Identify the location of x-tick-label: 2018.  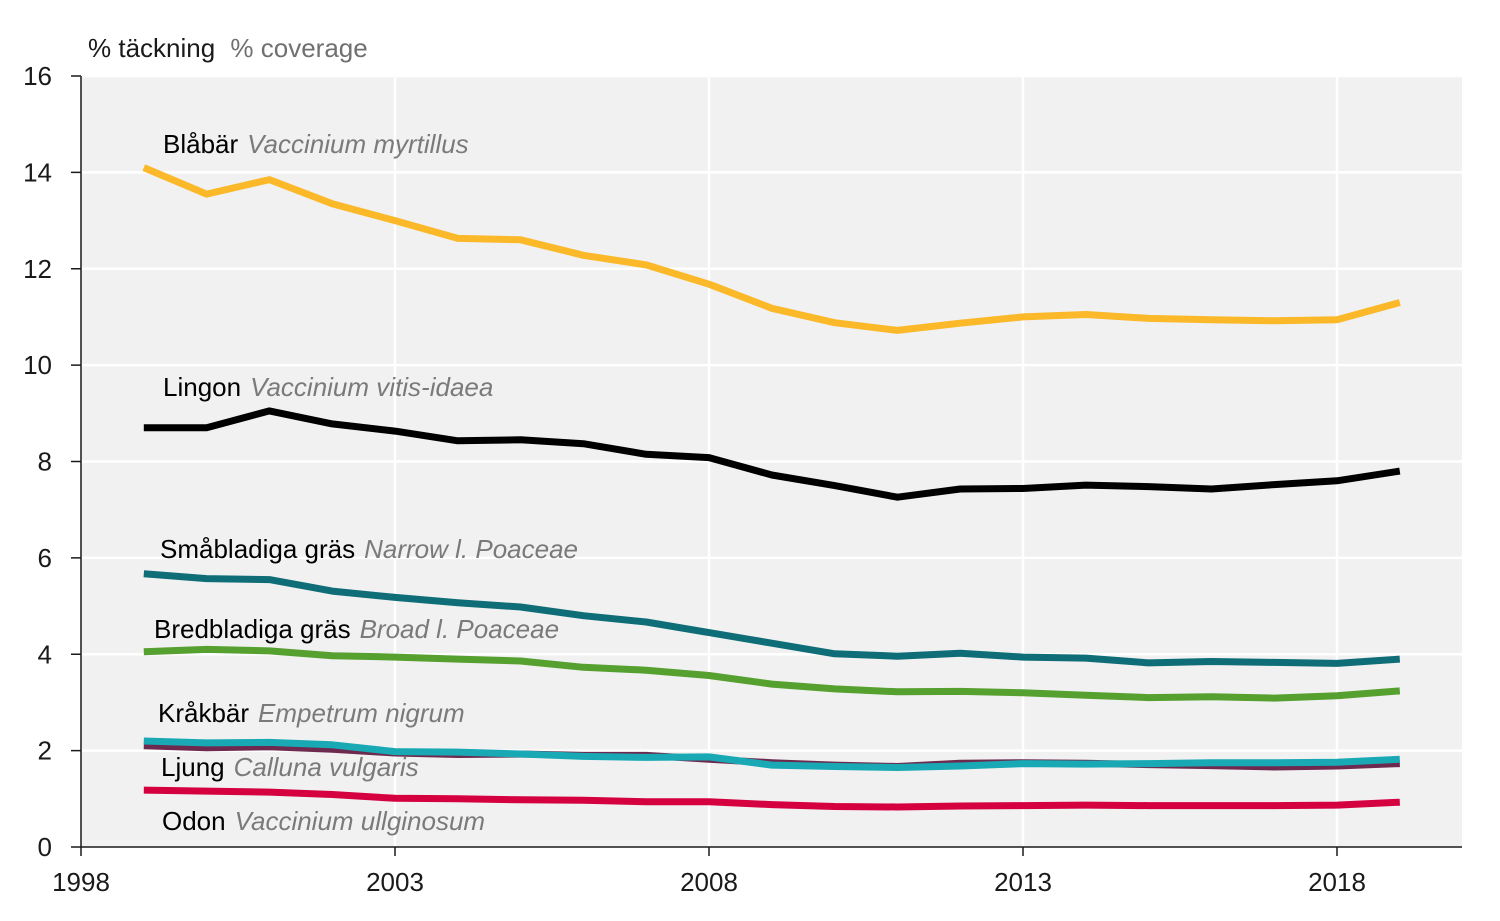
(1337, 882).